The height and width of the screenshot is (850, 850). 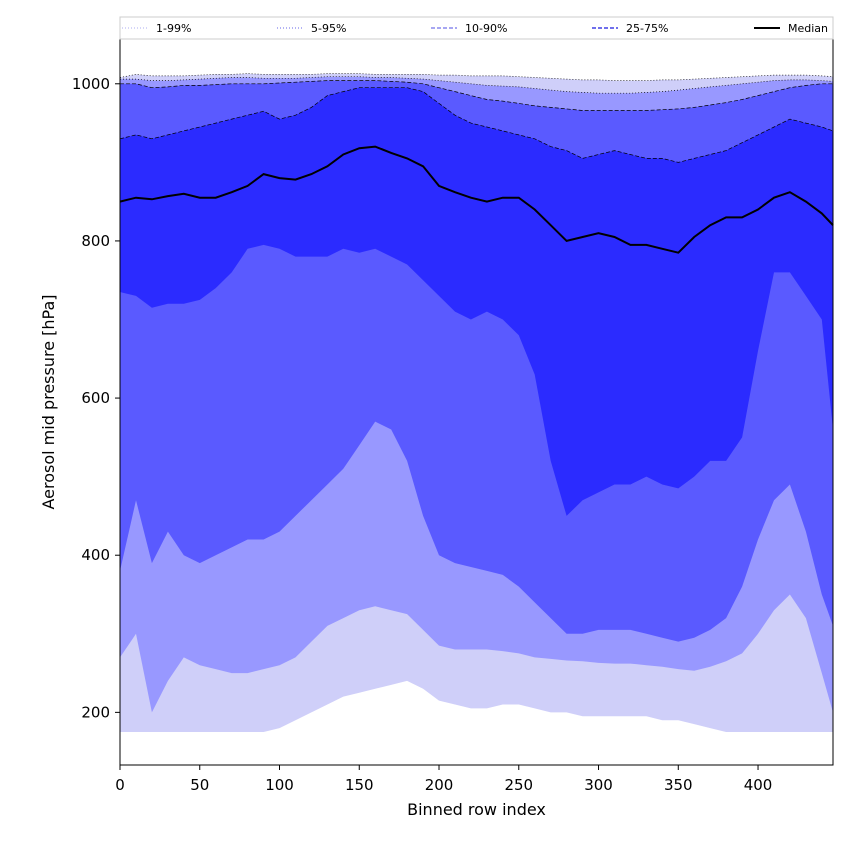 I want to click on legend-label: 10-90%, so click(x=486, y=28).